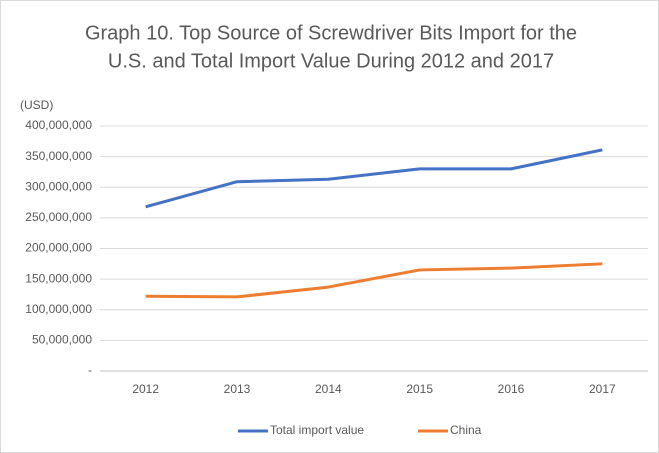  What do you see at coordinates (62, 340) in the screenshot?
I see `y-tick-label: 50,000,000` at bounding box center [62, 340].